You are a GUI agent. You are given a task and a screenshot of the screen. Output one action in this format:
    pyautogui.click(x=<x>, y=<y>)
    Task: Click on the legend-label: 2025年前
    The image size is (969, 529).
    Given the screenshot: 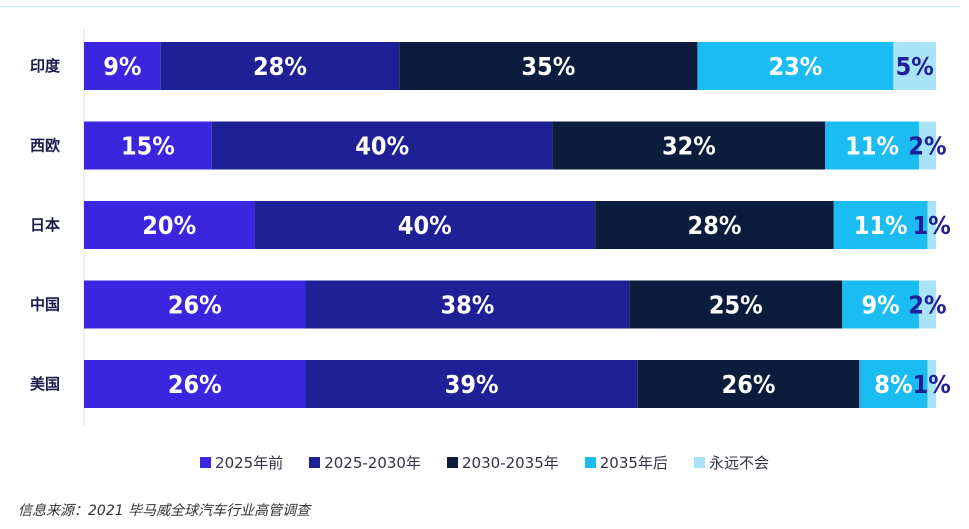 What is the action you would take?
    pyautogui.click(x=249, y=463)
    